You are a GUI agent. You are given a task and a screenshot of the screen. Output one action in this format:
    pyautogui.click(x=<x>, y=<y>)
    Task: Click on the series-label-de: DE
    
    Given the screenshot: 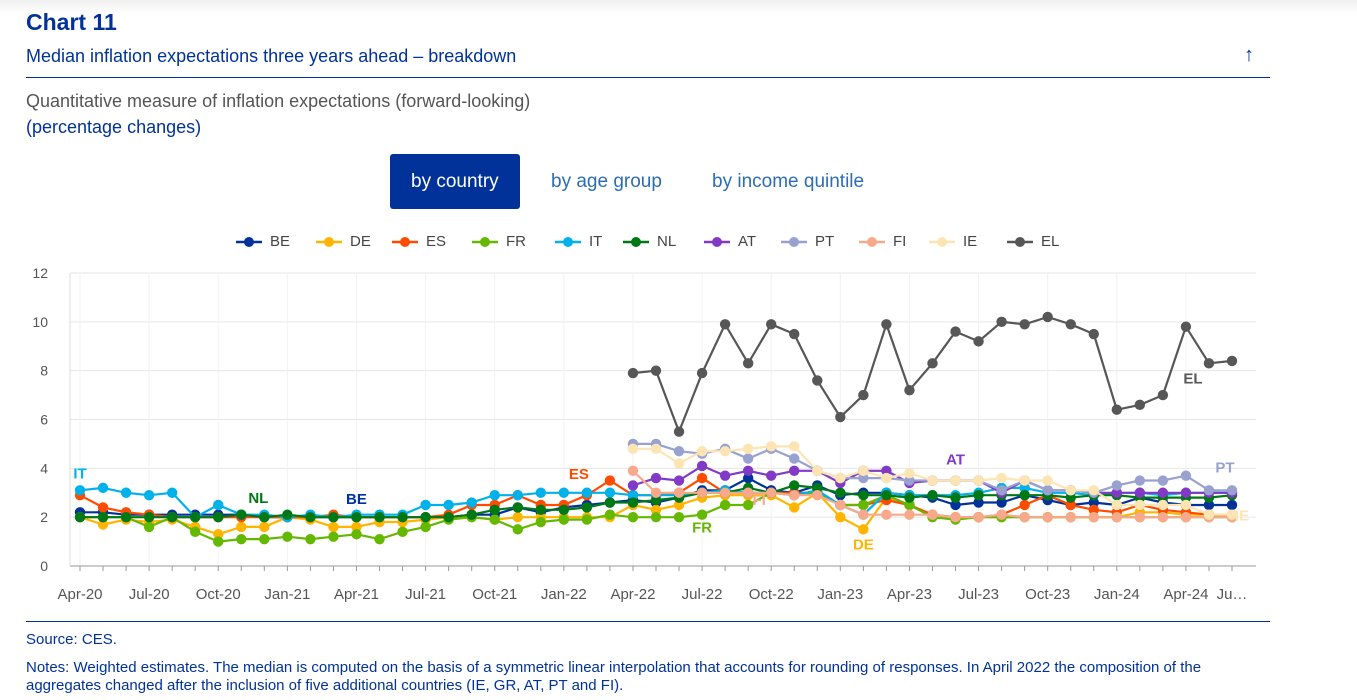 What is the action you would take?
    pyautogui.click(x=863, y=544)
    